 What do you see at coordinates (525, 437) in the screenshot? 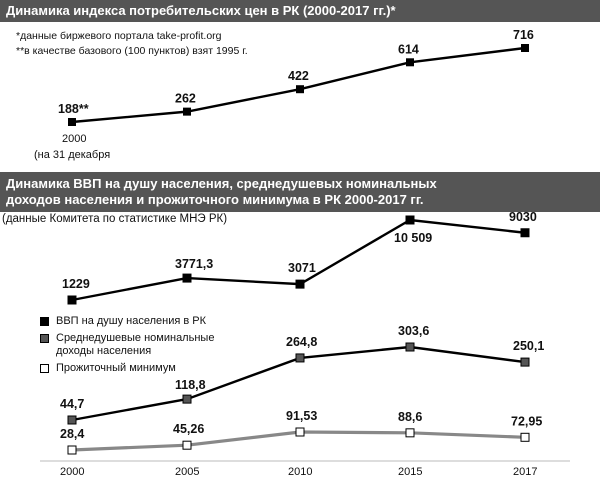
I see `subsistence-point-2017` at bounding box center [525, 437].